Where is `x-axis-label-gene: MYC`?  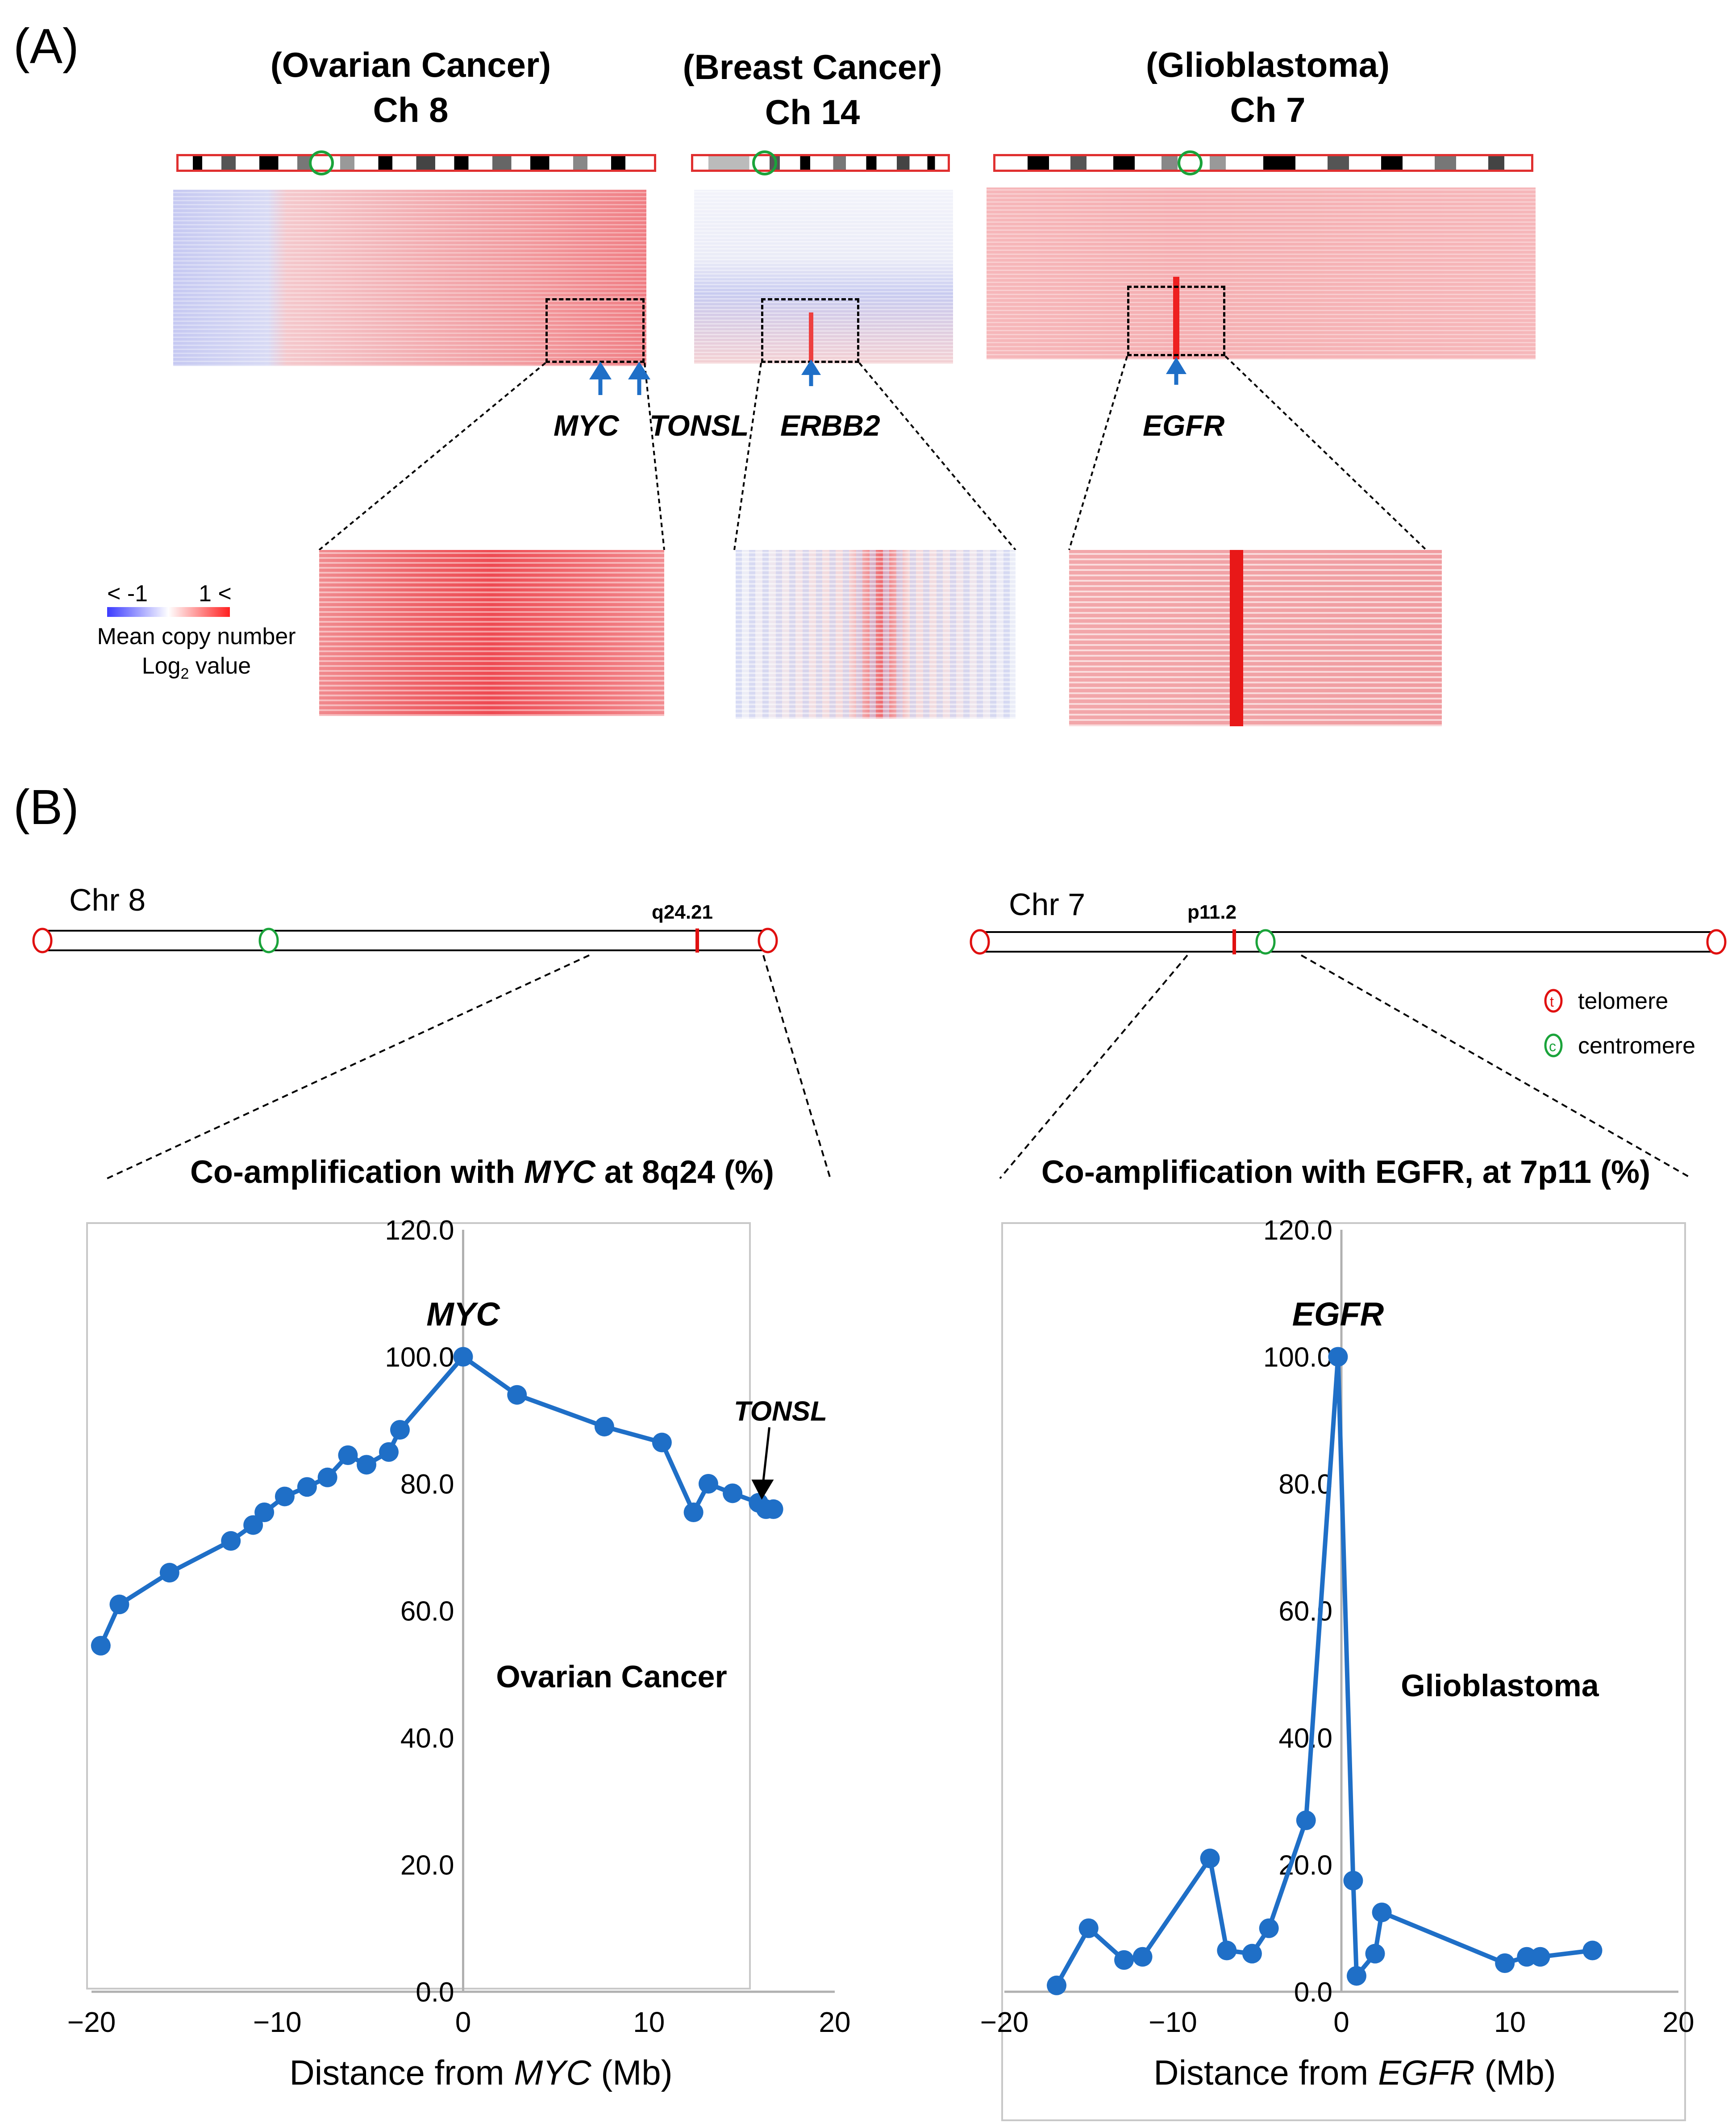 x-axis-label-gene: MYC is located at coordinates (552, 2072).